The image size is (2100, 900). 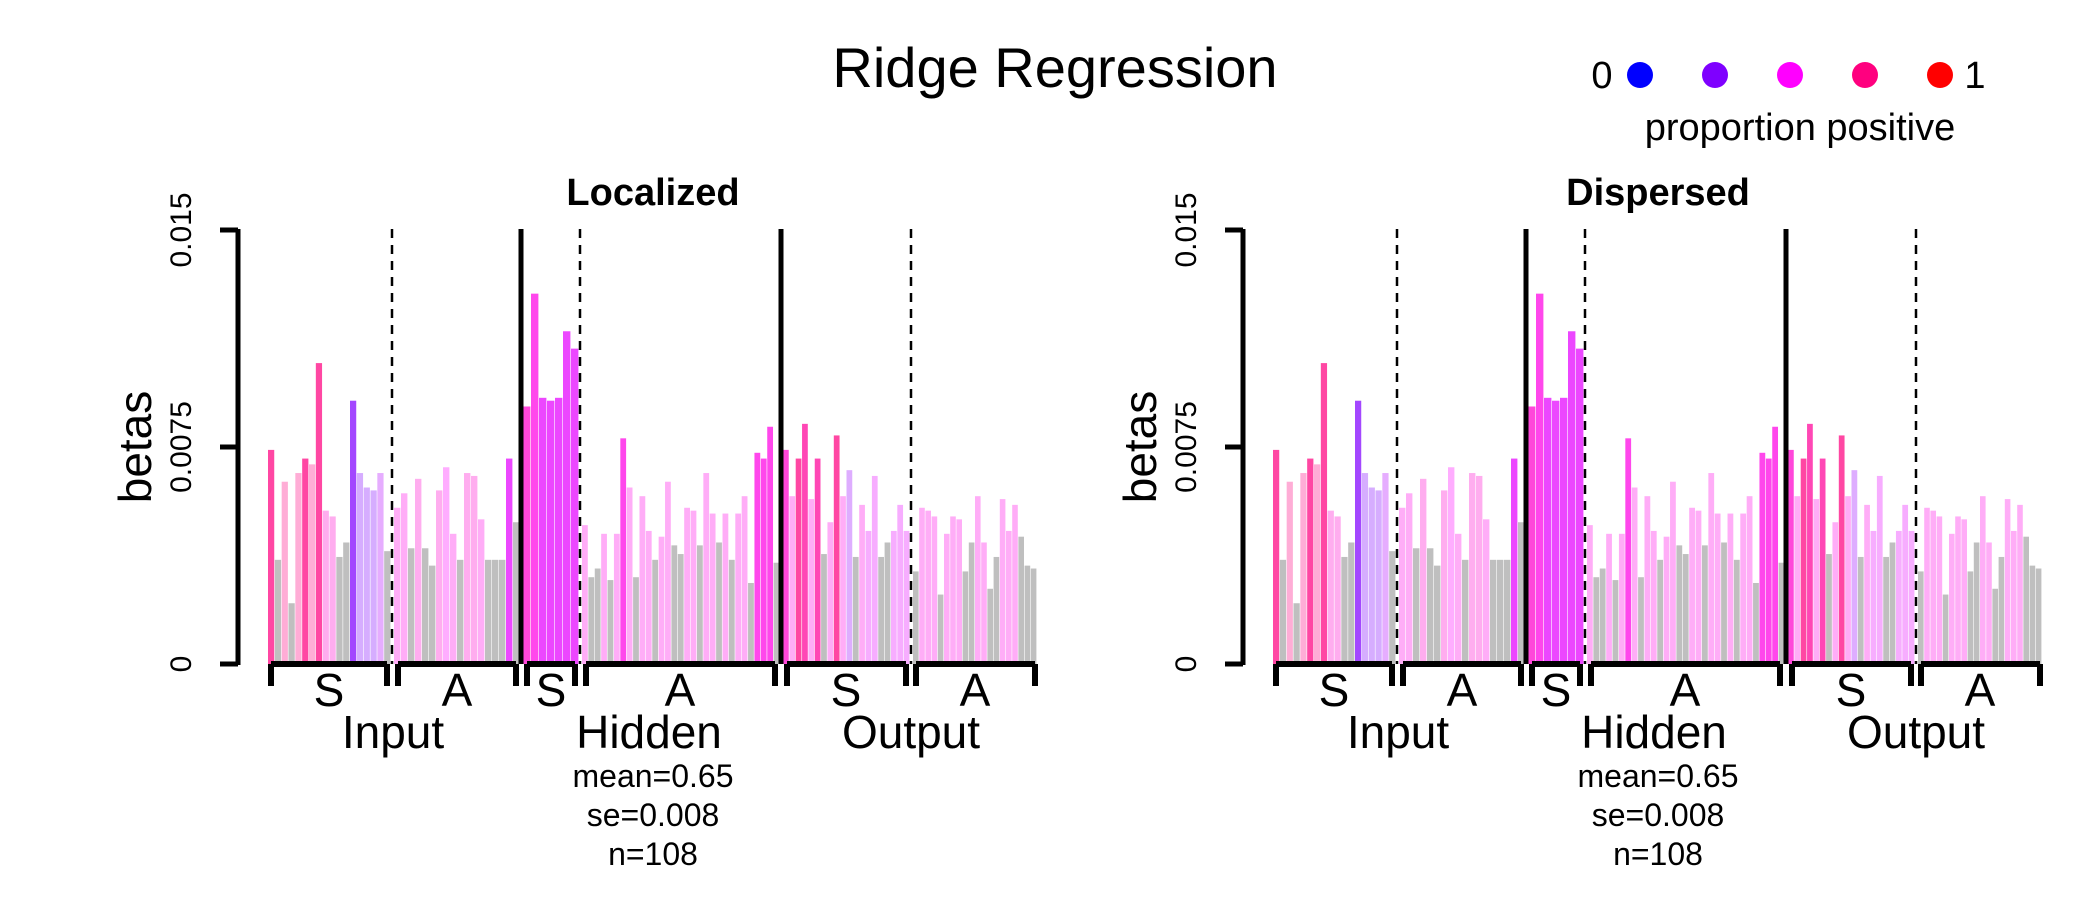 I want to click on panel-title: Localized, so click(x=652, y=193).